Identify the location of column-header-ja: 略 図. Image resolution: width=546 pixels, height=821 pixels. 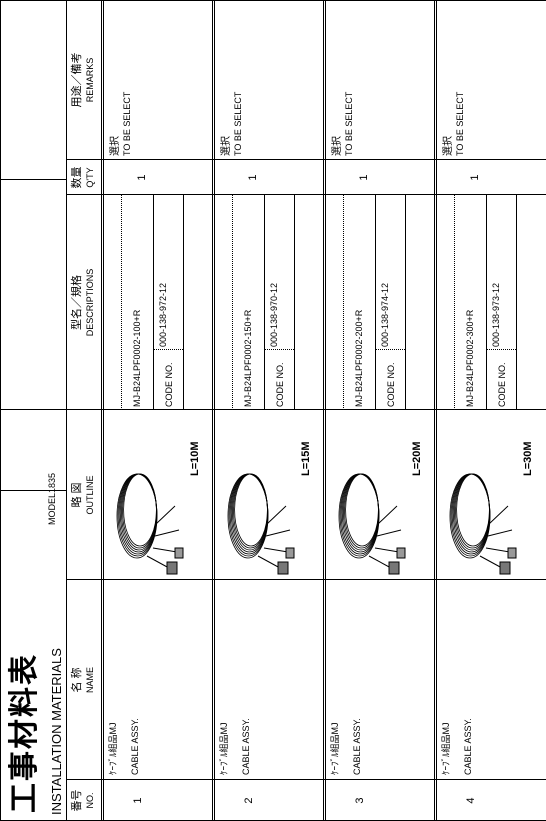
(77, 495).